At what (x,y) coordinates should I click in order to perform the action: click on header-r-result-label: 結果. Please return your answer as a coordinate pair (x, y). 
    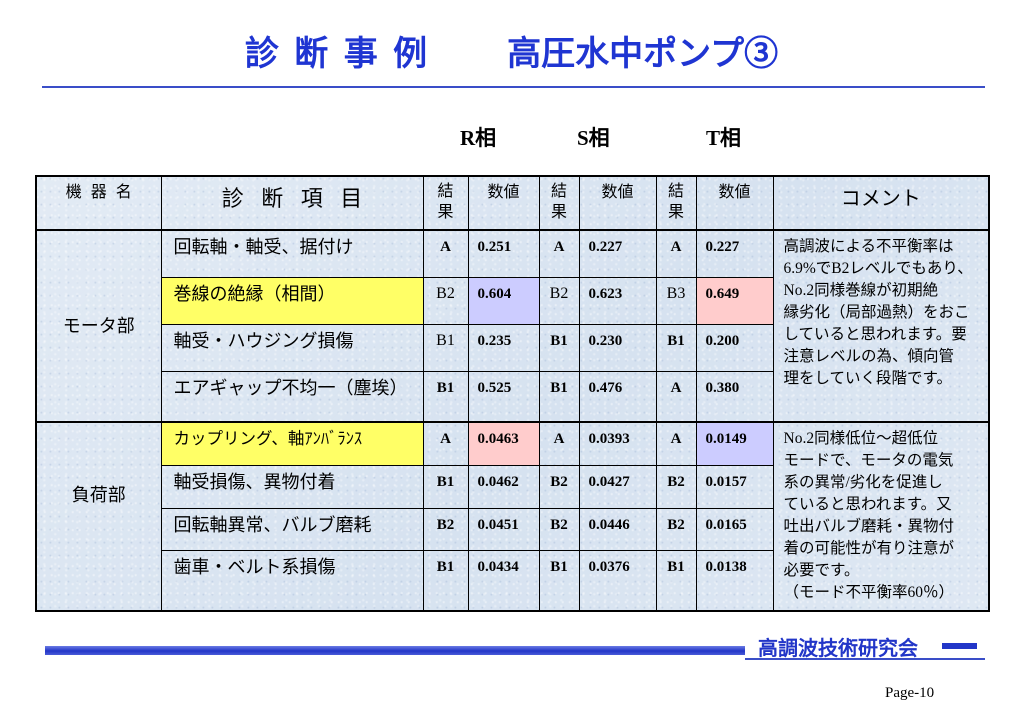
    Looking at the image, I should click on (445, 202).